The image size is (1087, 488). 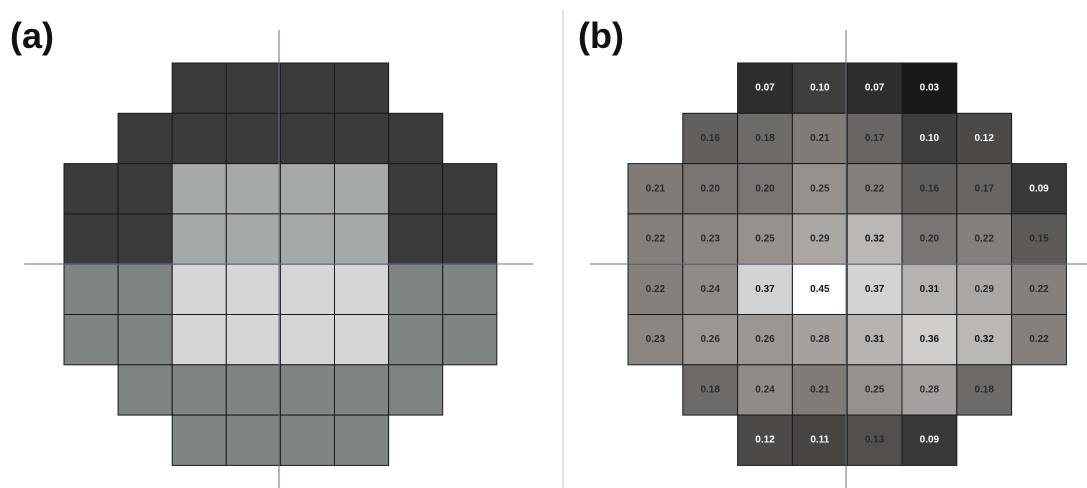 I want to click on cell-value-label: 0.28, so click(x=820, y=339).